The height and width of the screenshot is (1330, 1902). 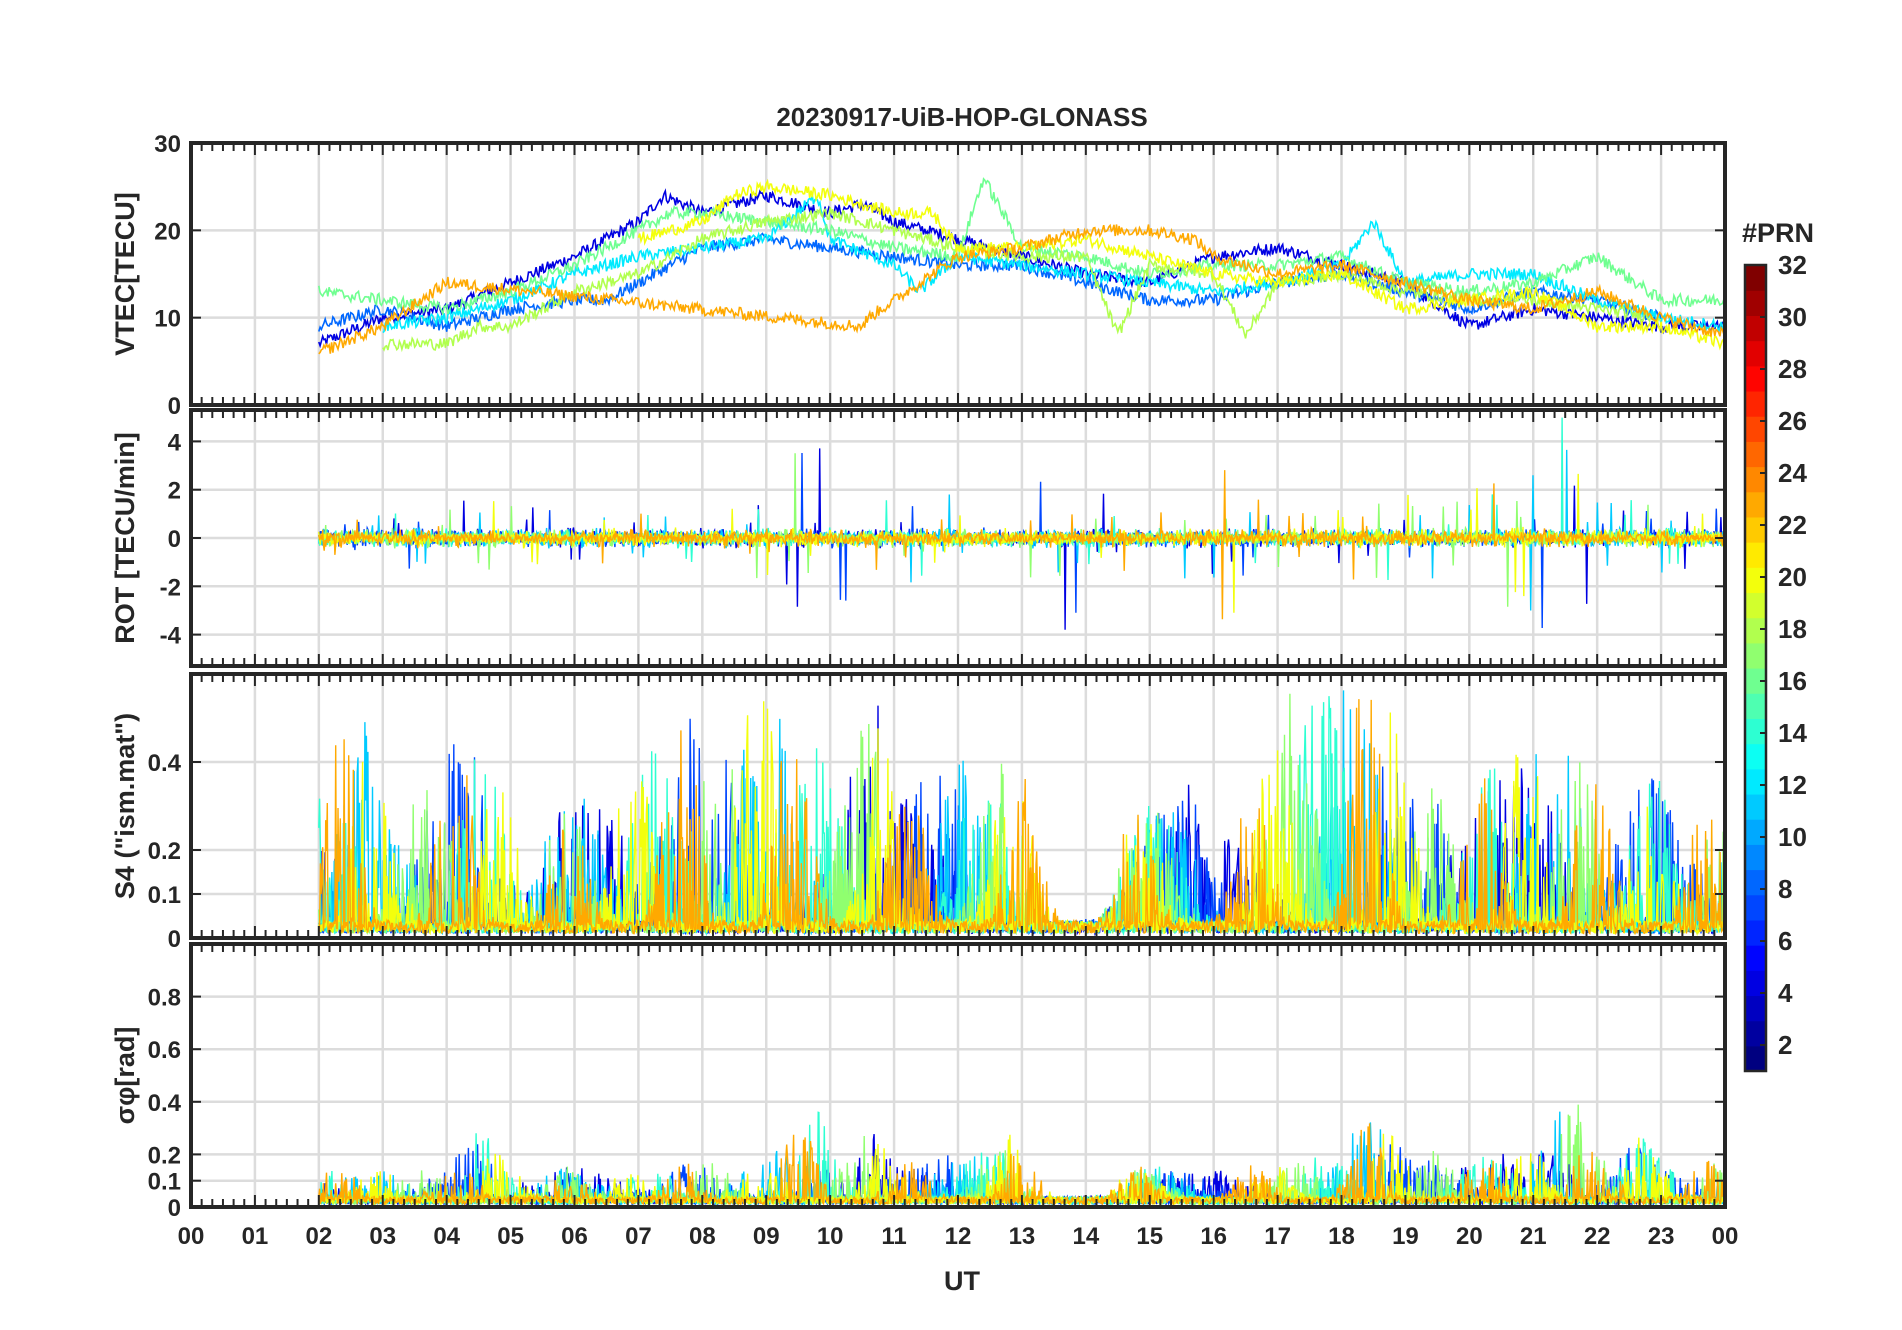 What do you see at coordinates (1792, 577) in the screenshot?
I see `colorbar-tick-label: 20` at bounding box center [1792, 577].